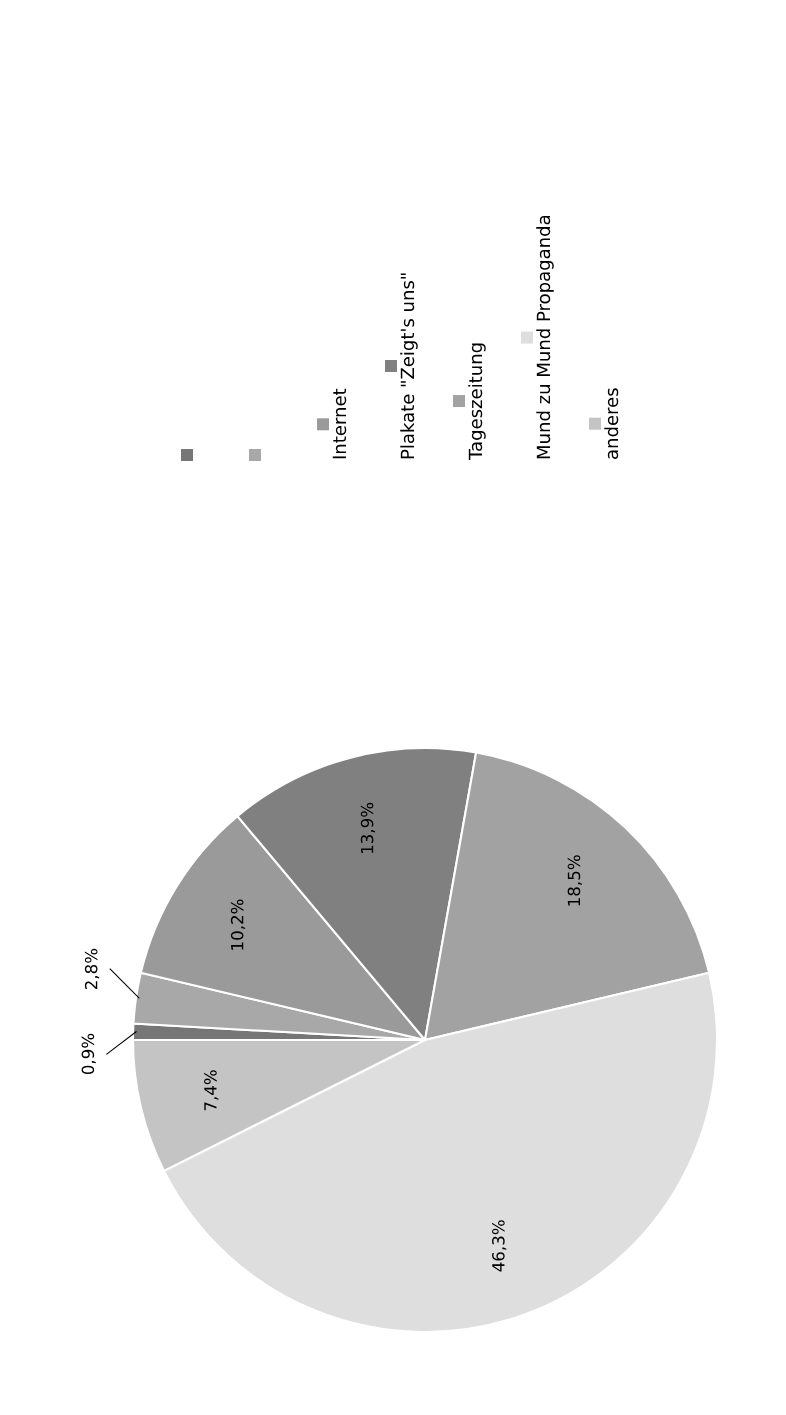 The width and height of the screenshot is (786, 1415). I want to click on data-label: 2,8%, so click(92, 969).